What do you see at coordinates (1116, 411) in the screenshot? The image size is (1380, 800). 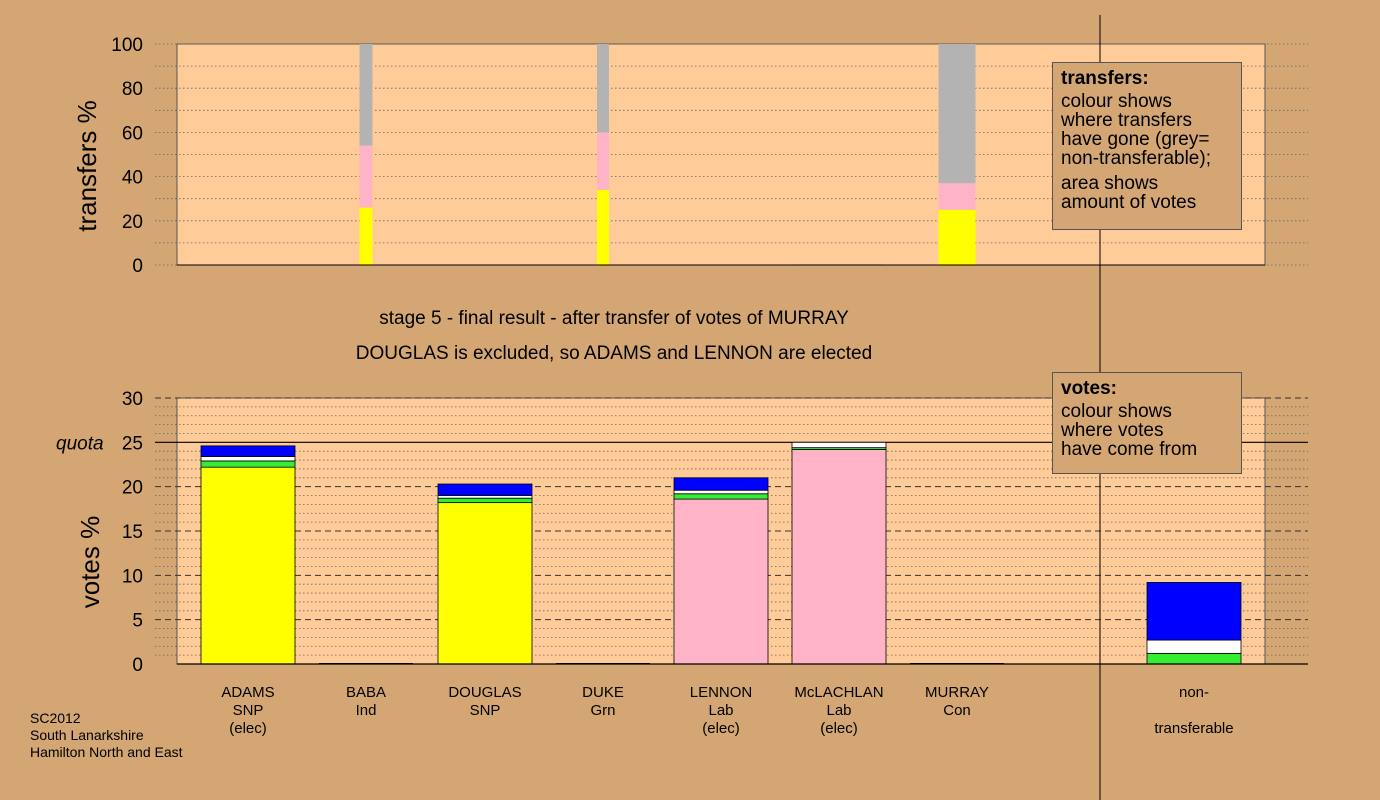 I see `votes-legend-line: colour shows` at bounding box center [1116, 411].